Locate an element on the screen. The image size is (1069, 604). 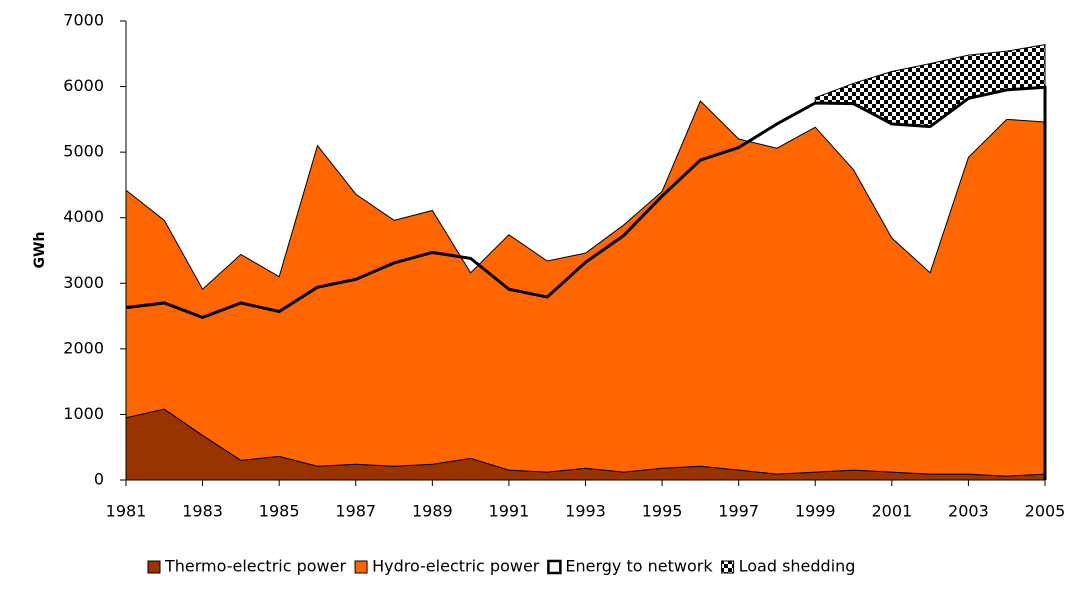
y-tick-label: 3000 is located at coordinates (83, 282).